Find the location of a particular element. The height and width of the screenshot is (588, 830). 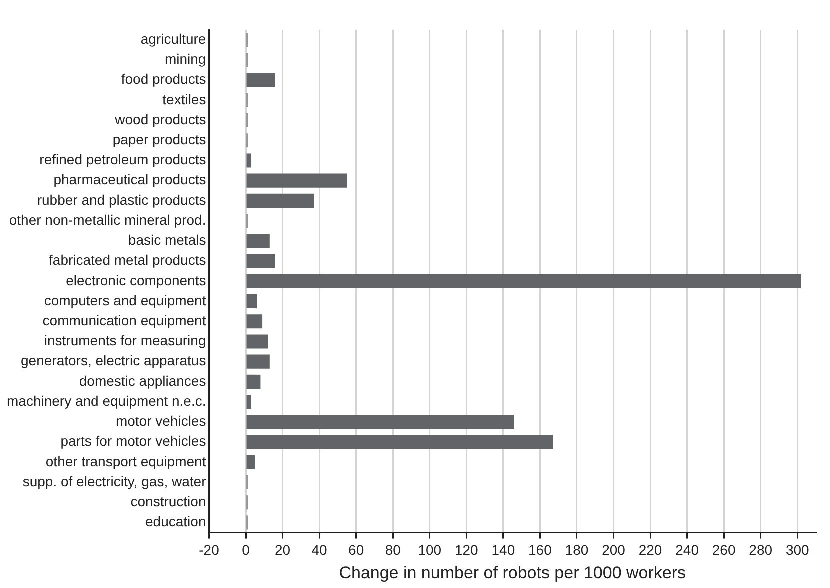

x-tick-label: 140 is located at coordinates (504, 550).